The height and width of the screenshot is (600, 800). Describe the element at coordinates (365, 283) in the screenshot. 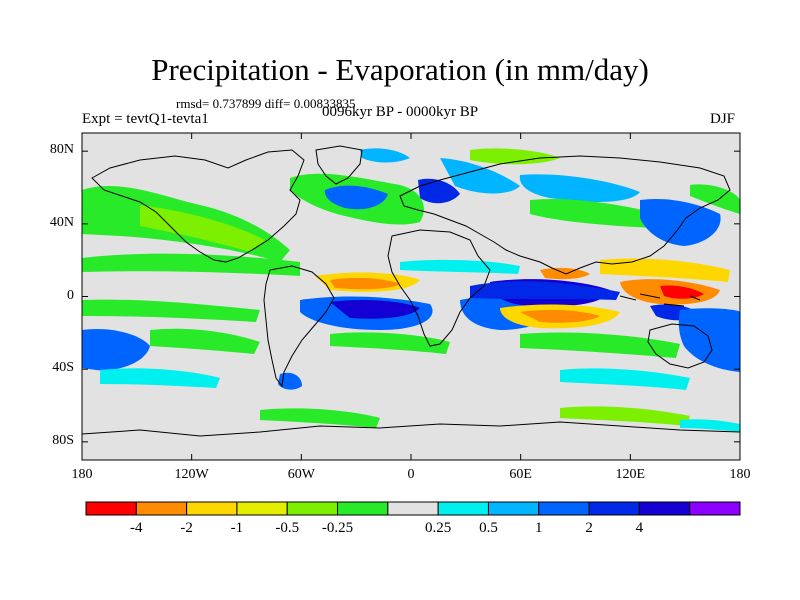

I see `field-atlantic-itcz-orange` at that location.